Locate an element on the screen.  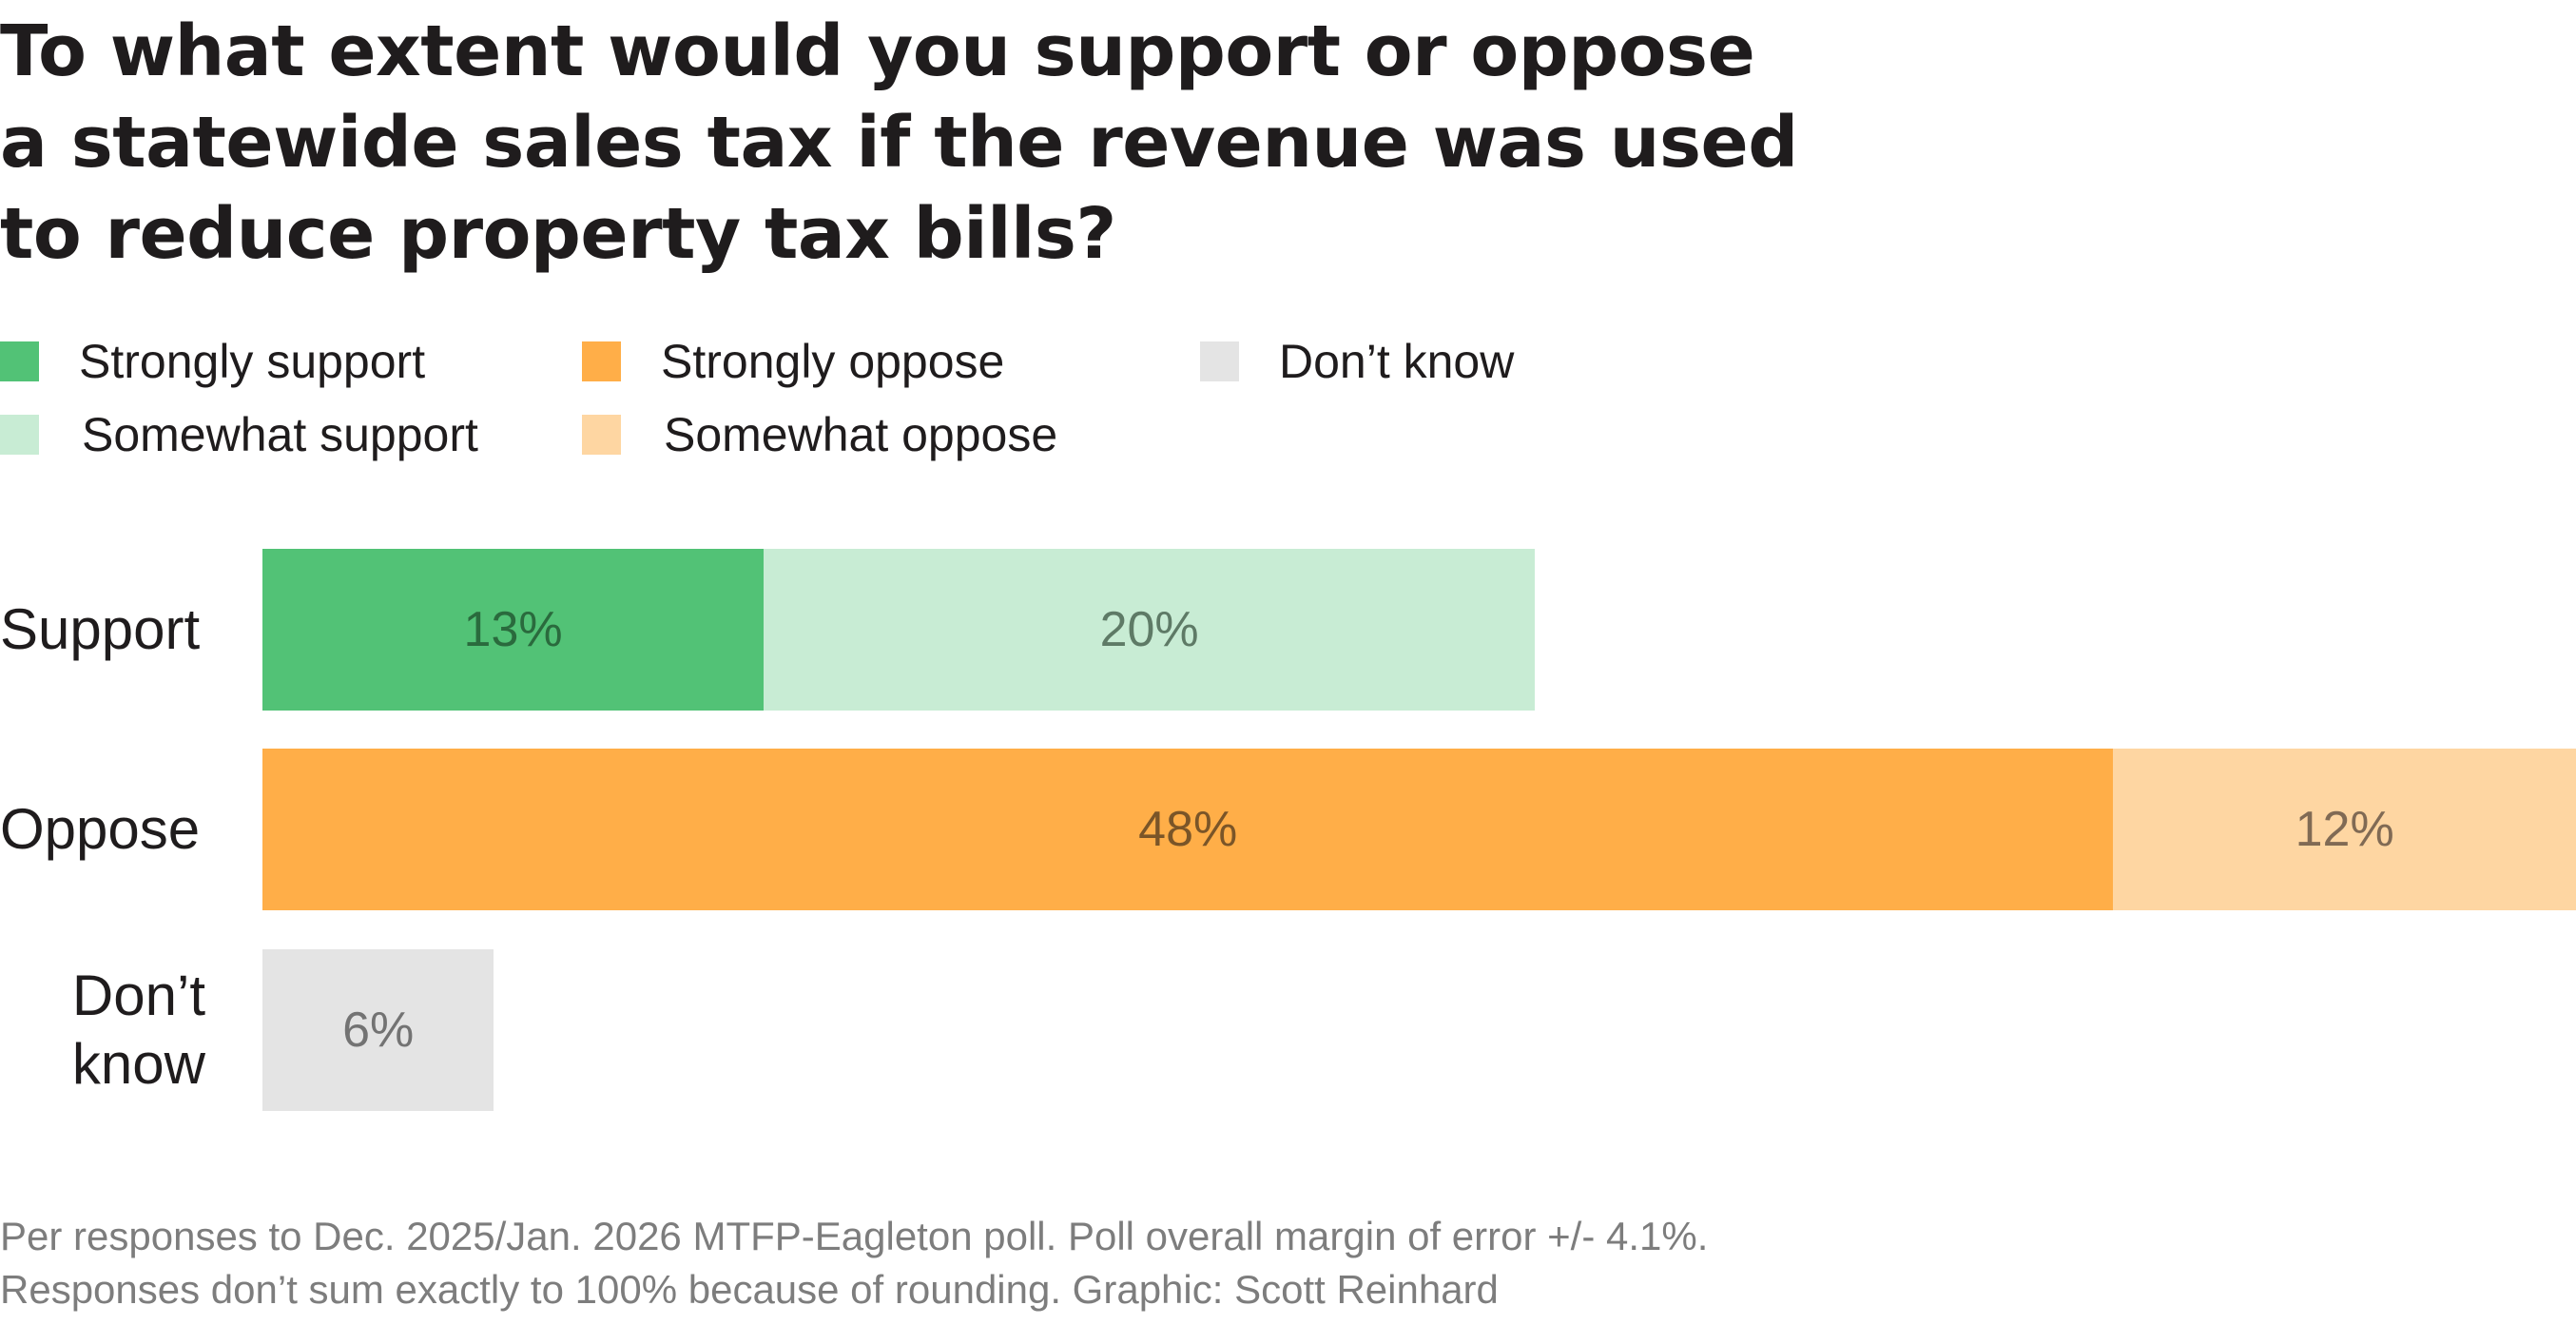
category-label-line: Support is located at coordinates (100, 629).